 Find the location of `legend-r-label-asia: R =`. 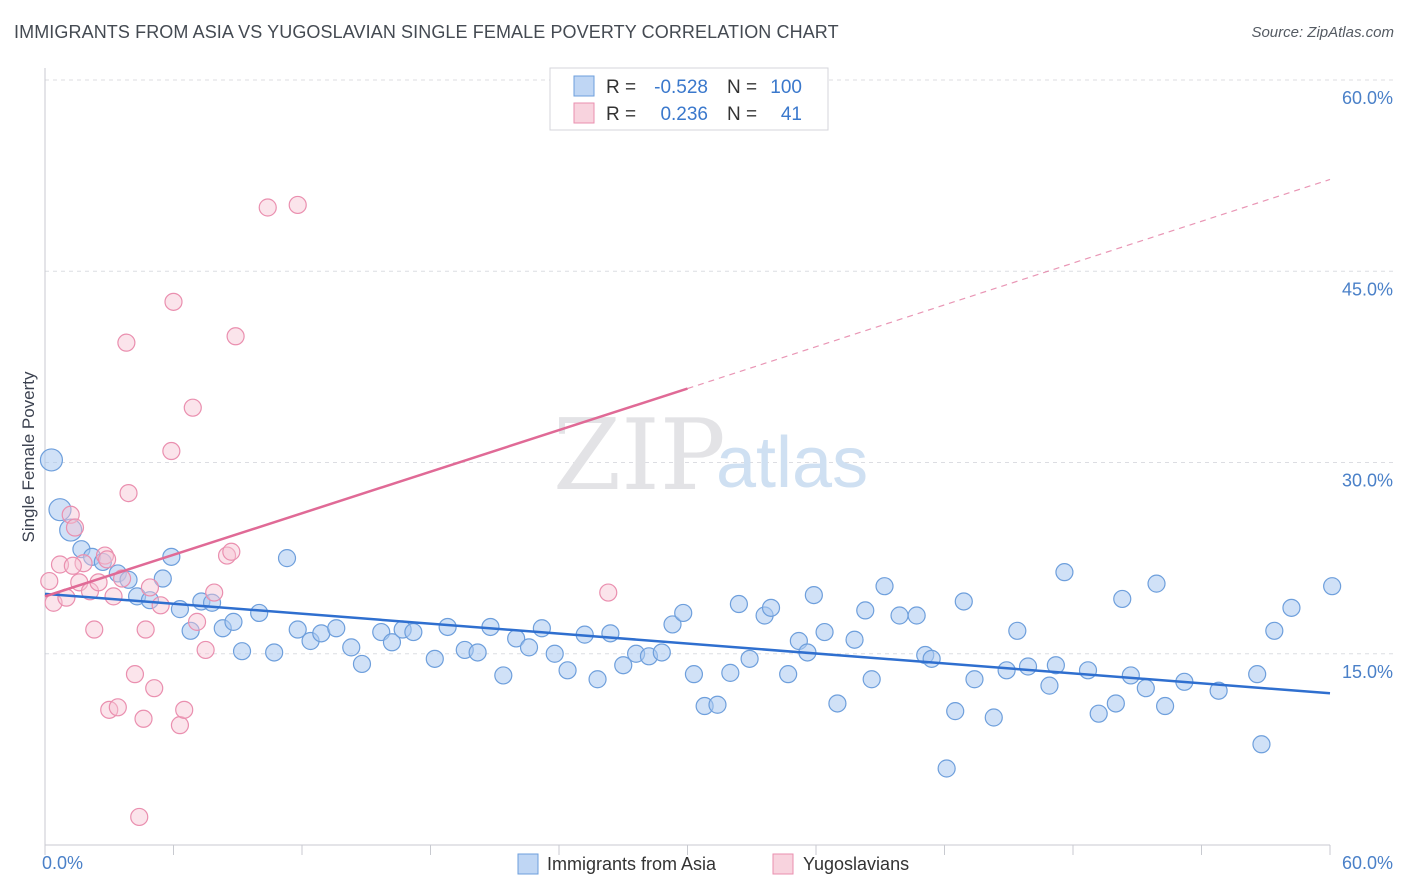

legend-r-label-asia: R = is located at coordinates (621, 87).